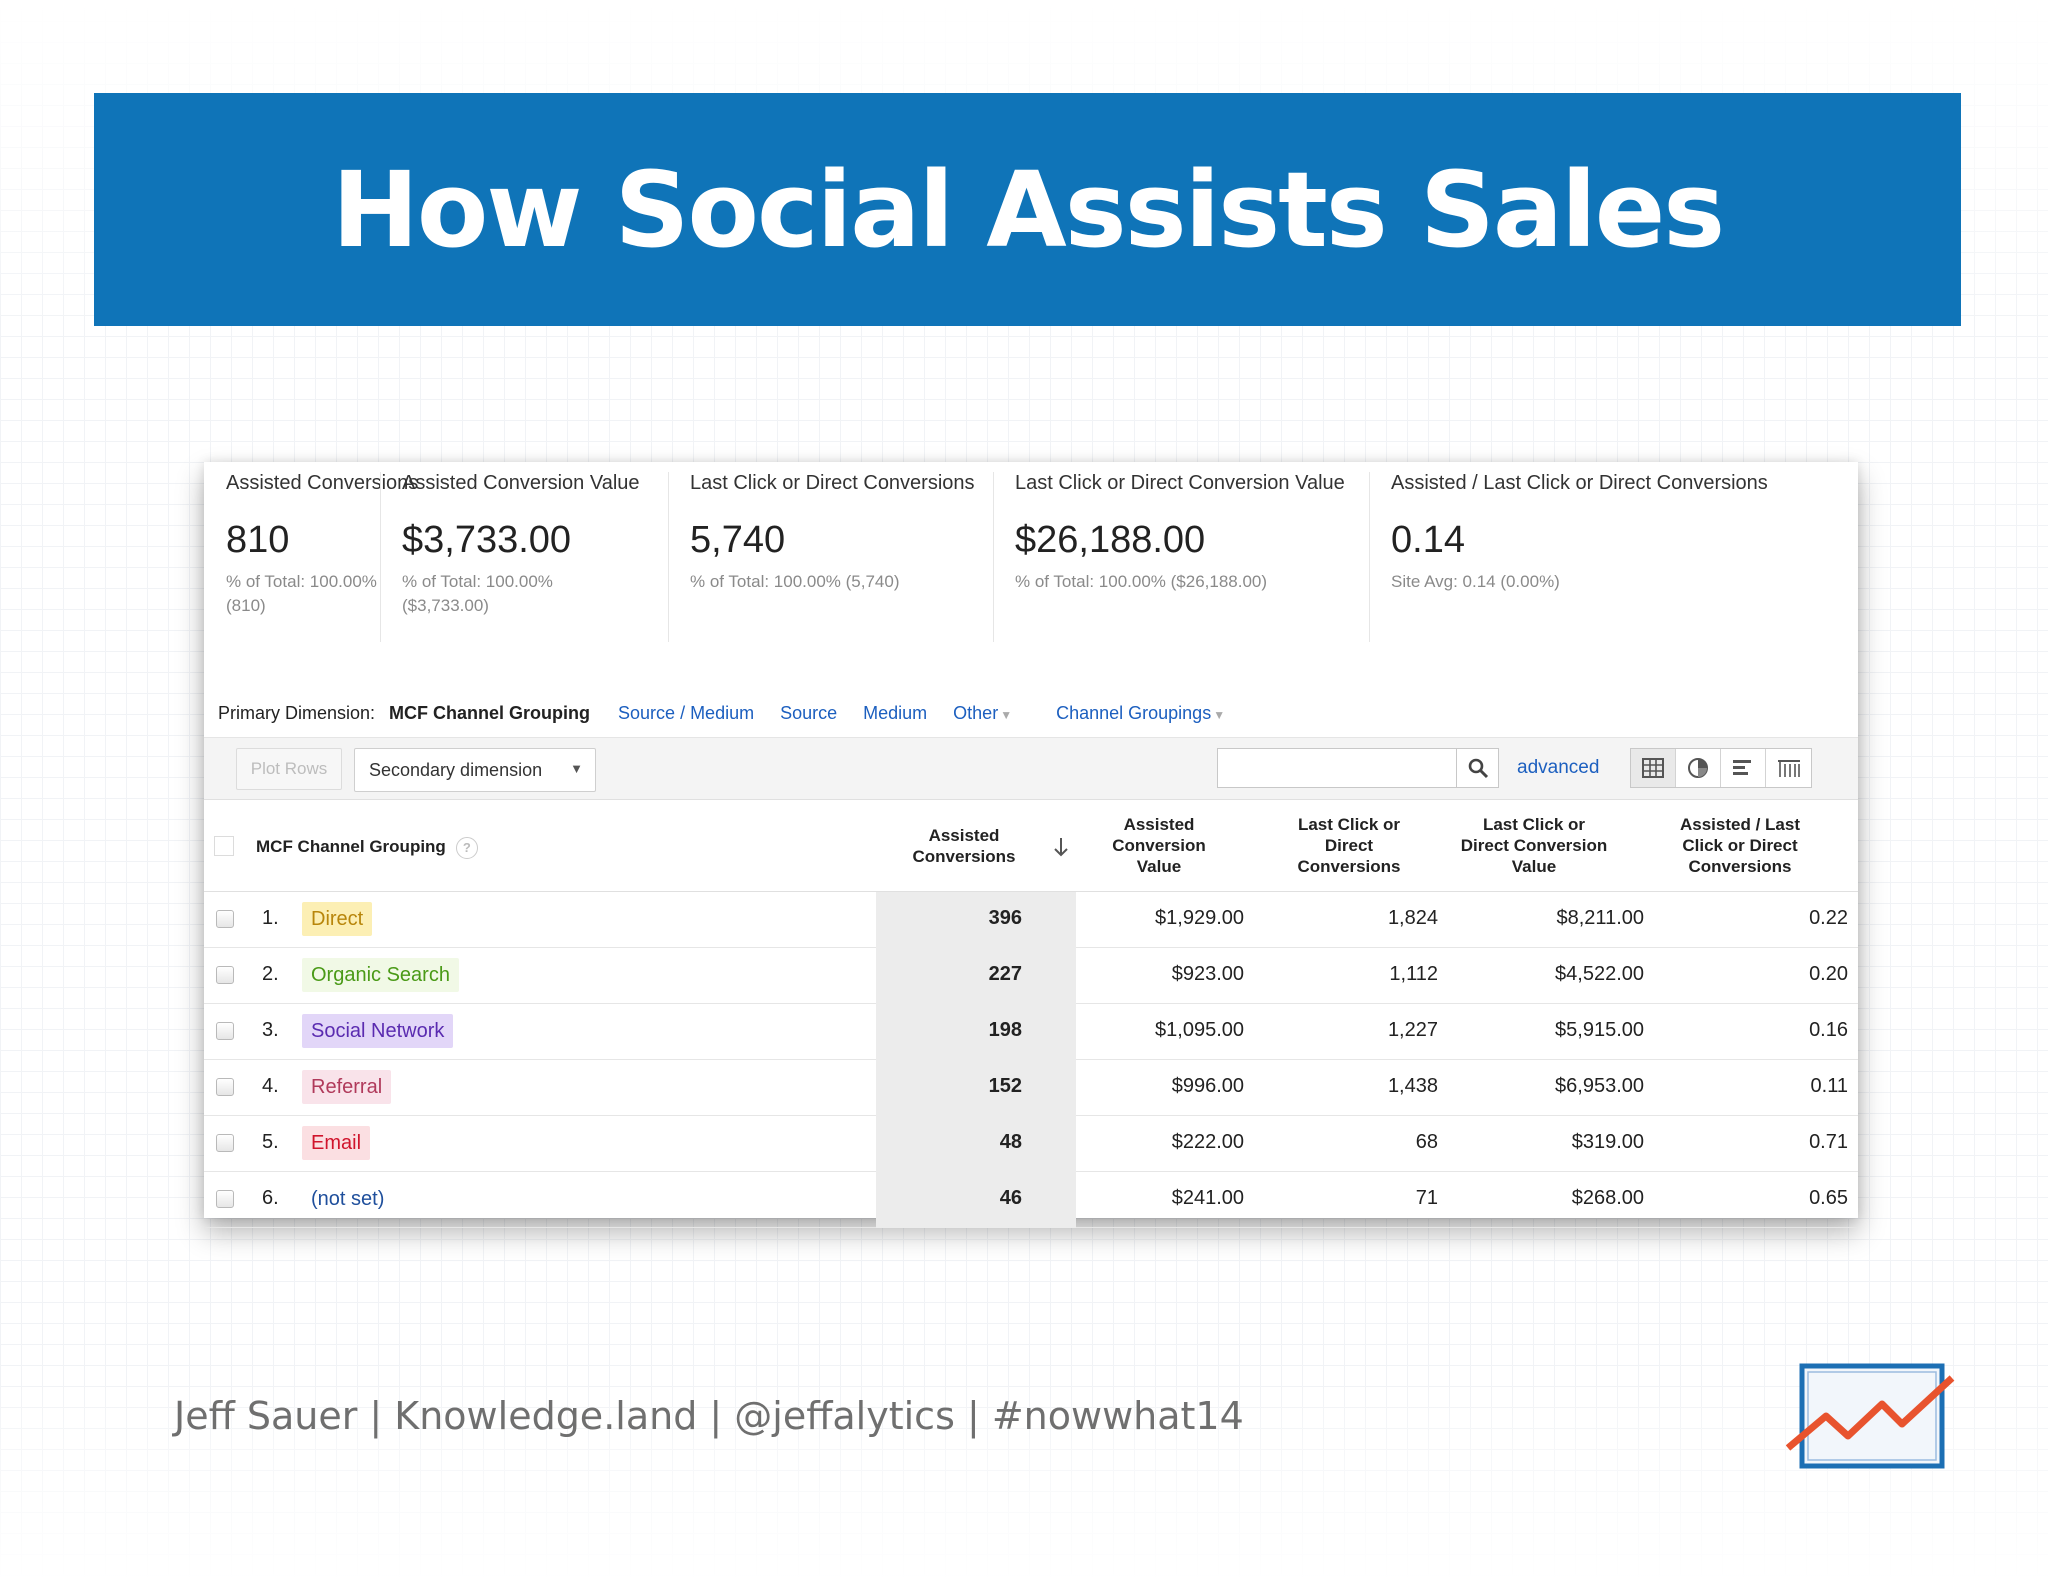 This screenshot has width=2048, height=1582. What do you see at coordinates (1031, 769) in the screenshot?
I see `report-toolbar: Plot Rows Secondary dimension ▼ advanced` at bounding box center [1031, 769].